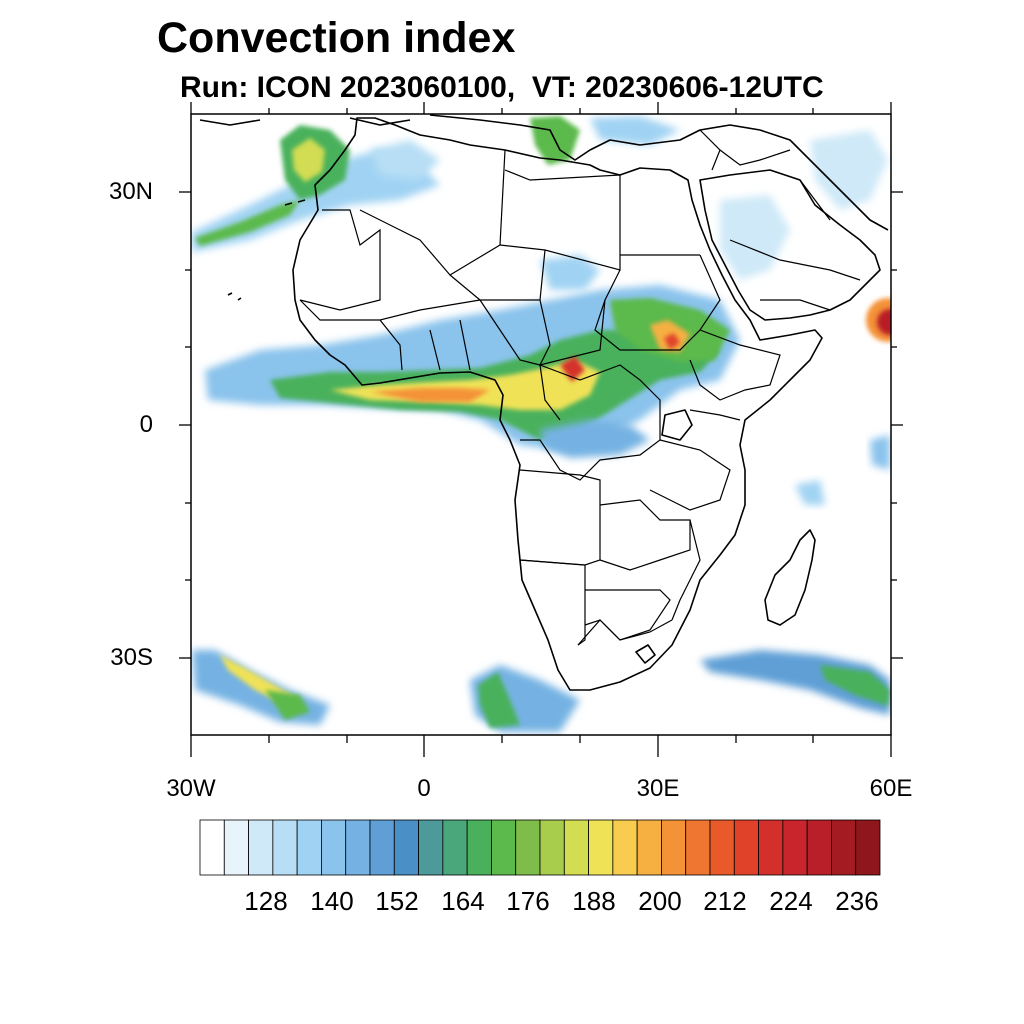 The width and height of the screenshot is (1024, 1024). What do you see at coordinates (336, 38) in the screenshot?
I see `chart-title: Convection index` at bounding box center [336, 38].